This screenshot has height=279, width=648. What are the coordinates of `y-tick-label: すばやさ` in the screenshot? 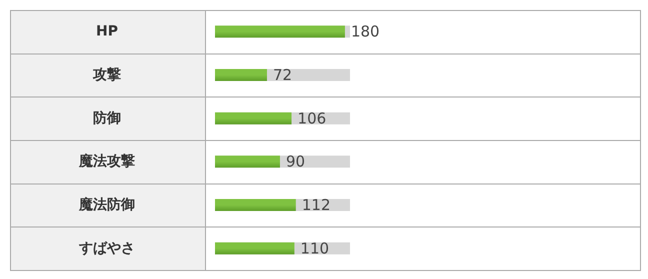 It's located at (106, 248).